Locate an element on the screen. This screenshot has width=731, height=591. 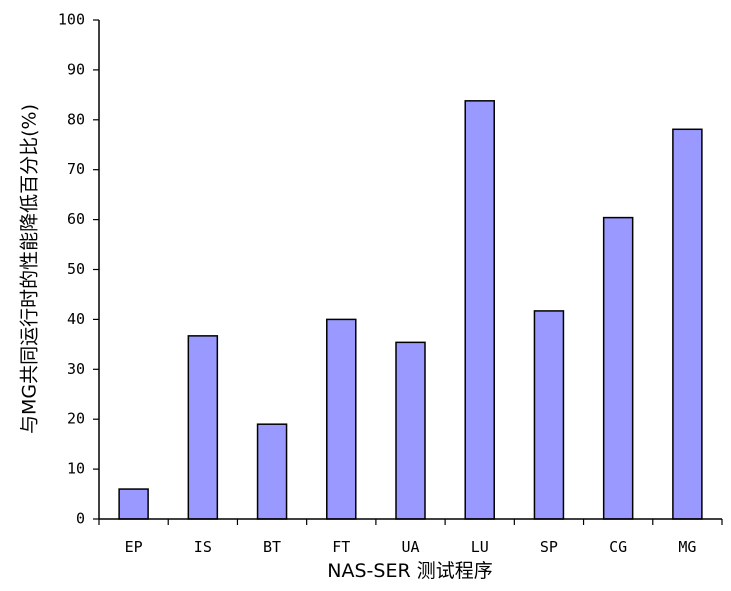
y-tick-label: 40 is located at coordinates (76, 319).